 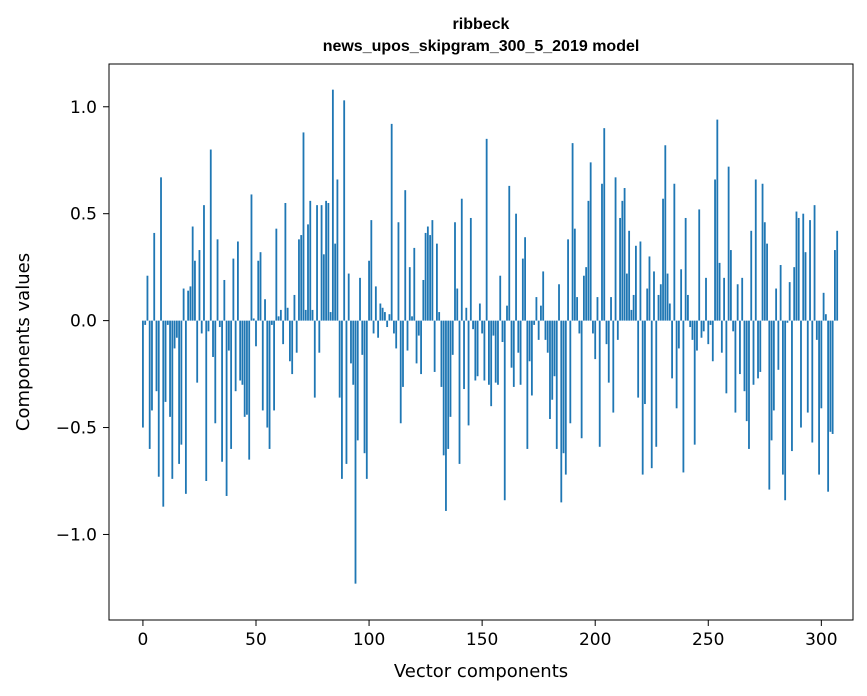 I want to click on y-tick-label: 0.0, so click(x=83, y=322).